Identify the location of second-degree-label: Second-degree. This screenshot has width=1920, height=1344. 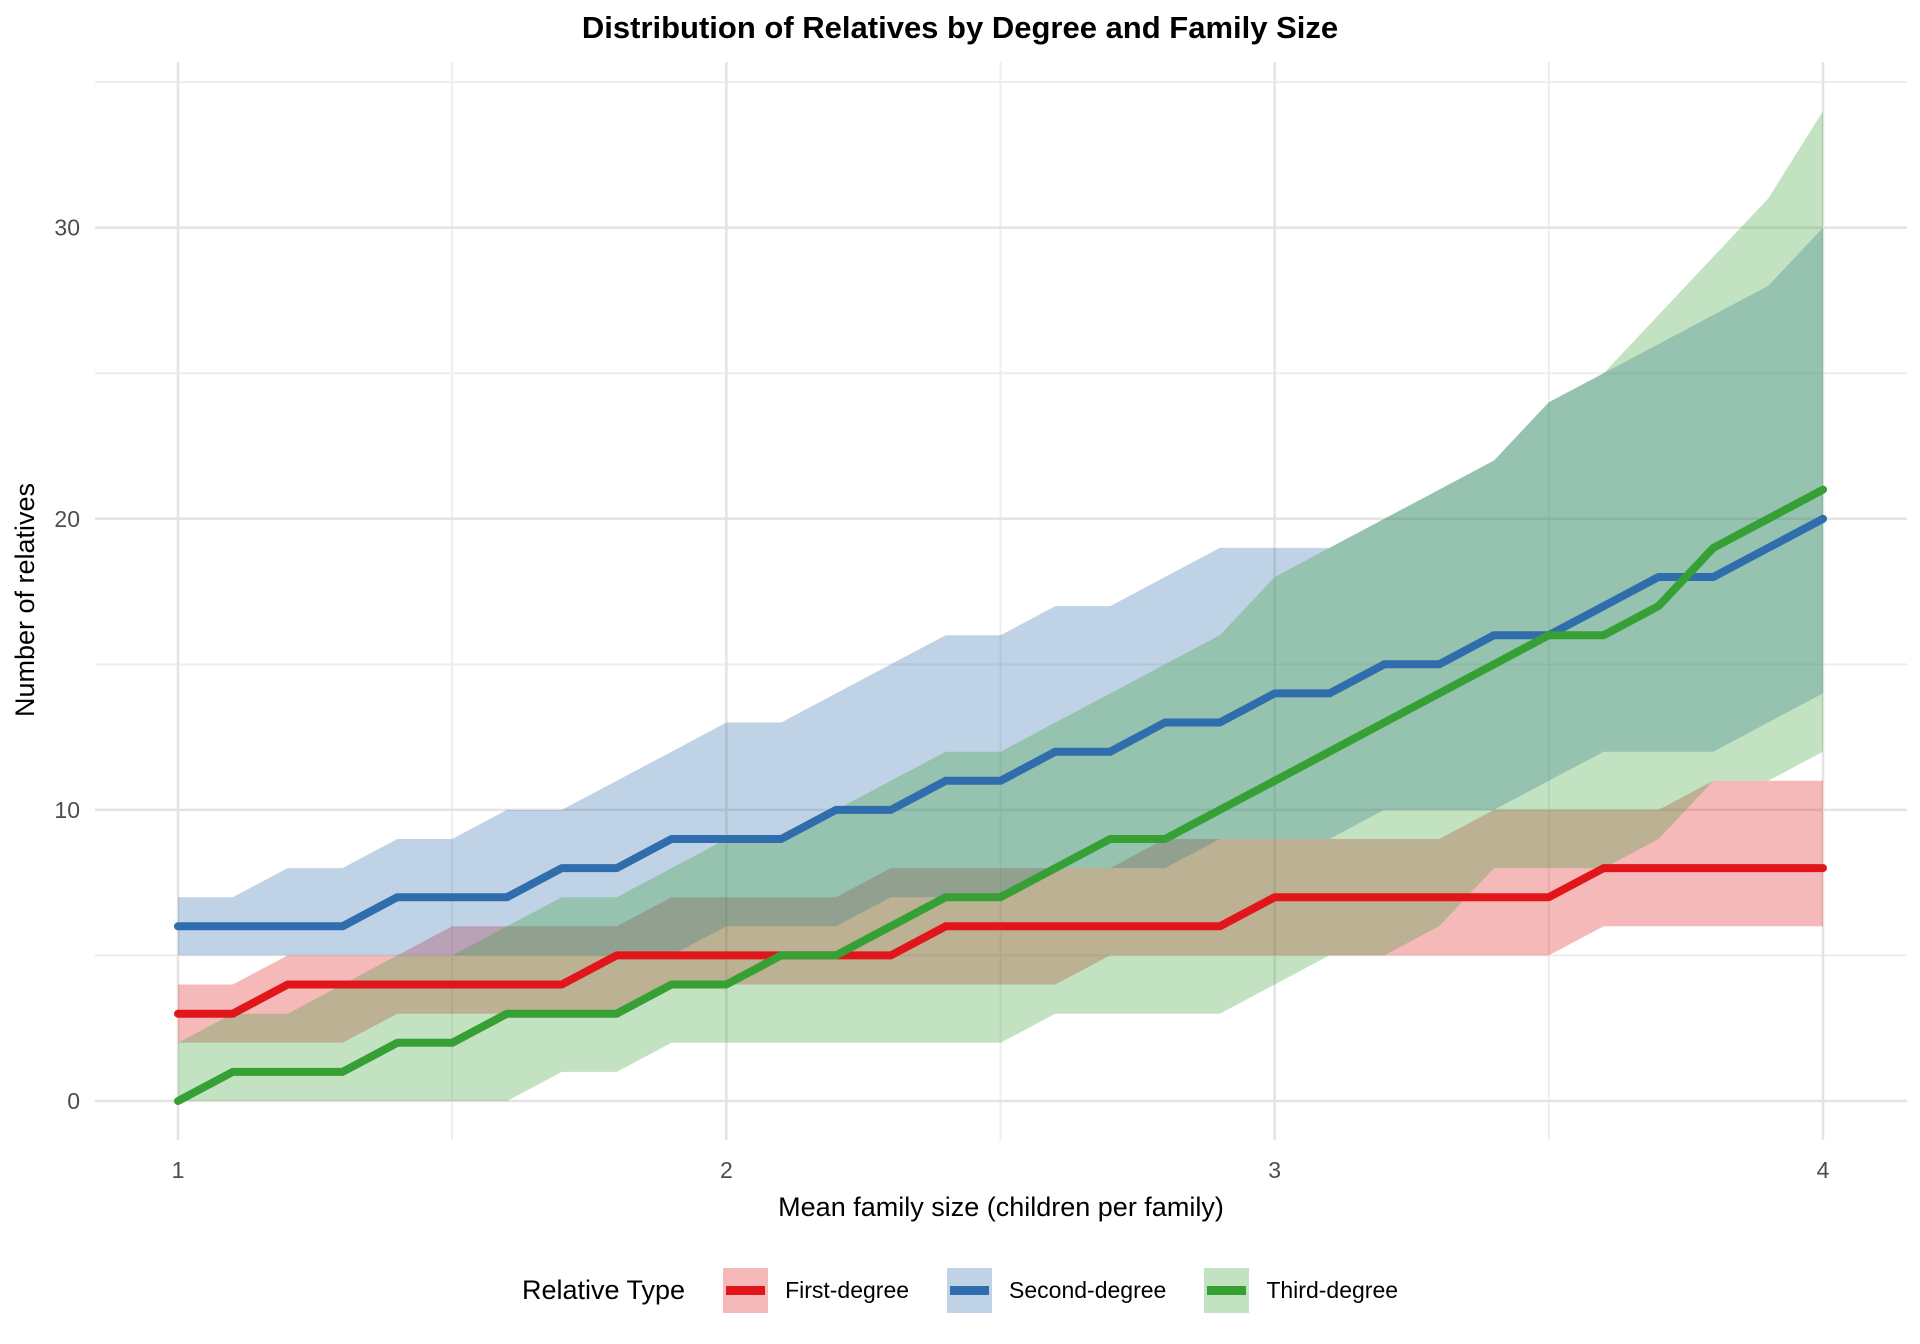
(1088, 1290).